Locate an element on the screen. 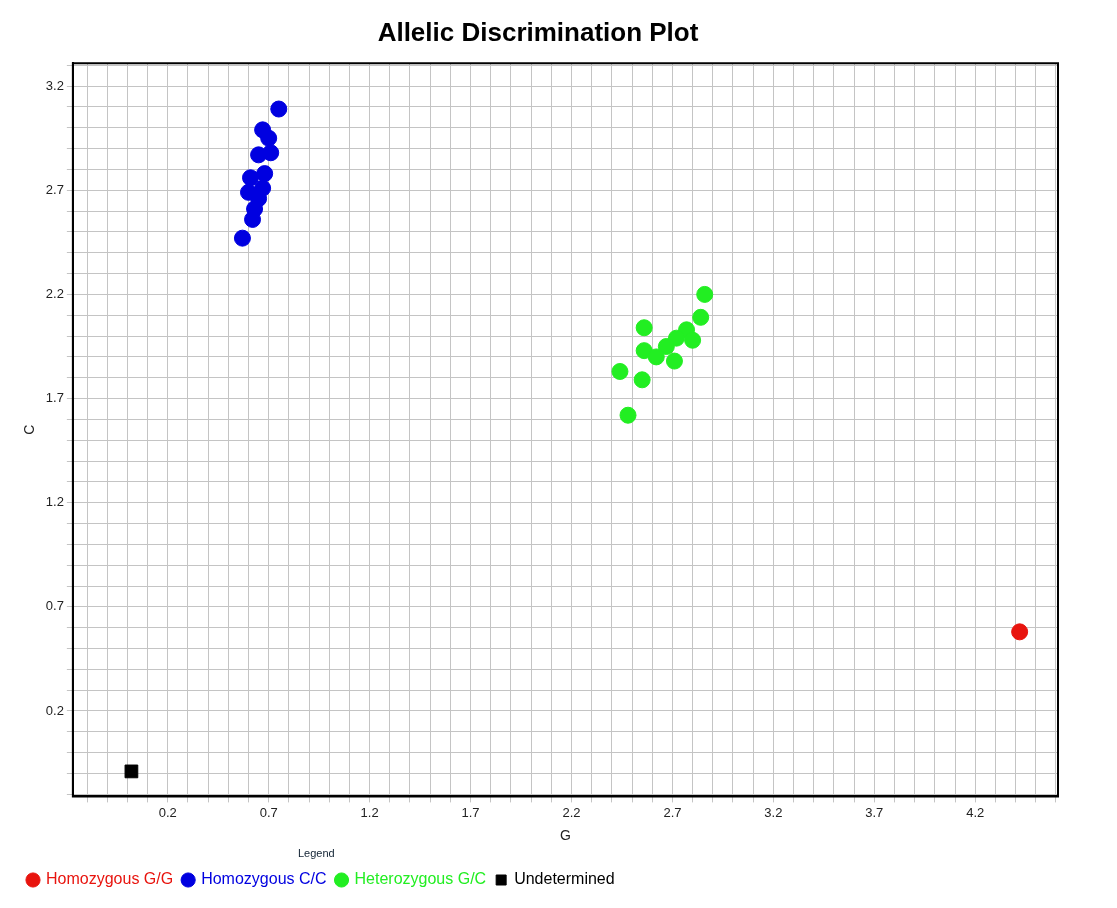  y-tick-label: 1.2 is located at coordinates (54, 502).